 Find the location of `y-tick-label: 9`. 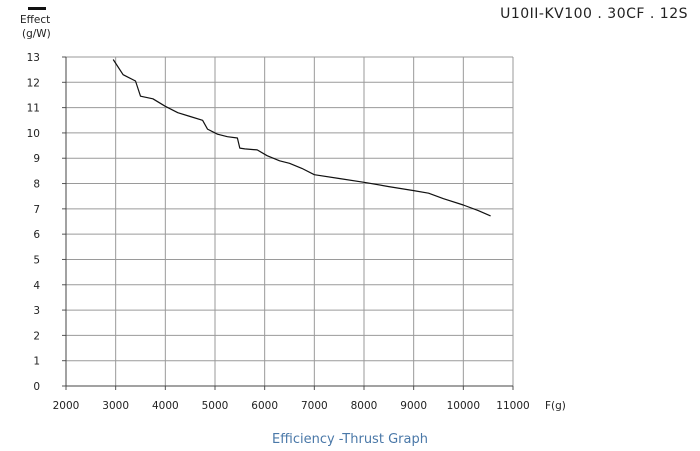

y-tick-label: 9 is located at coordinates (36, 159).